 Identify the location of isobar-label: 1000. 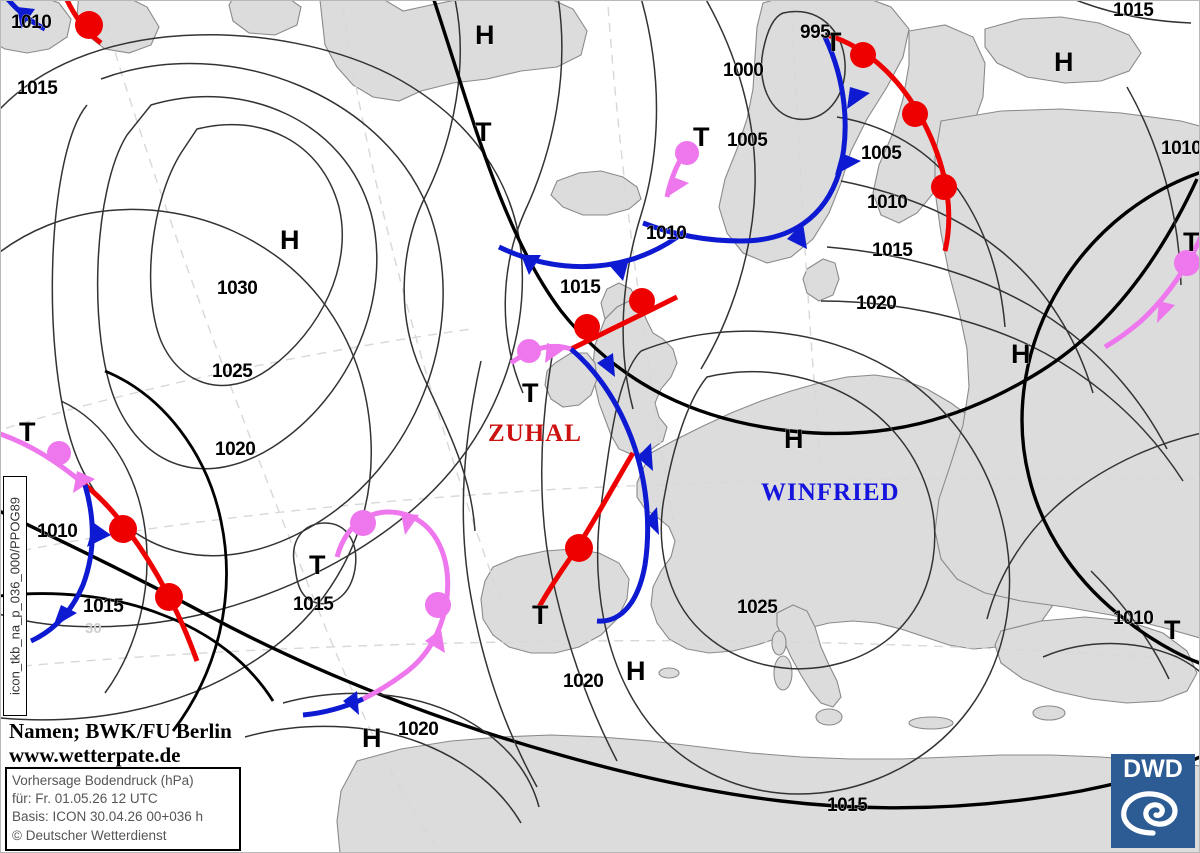
(743, 70).